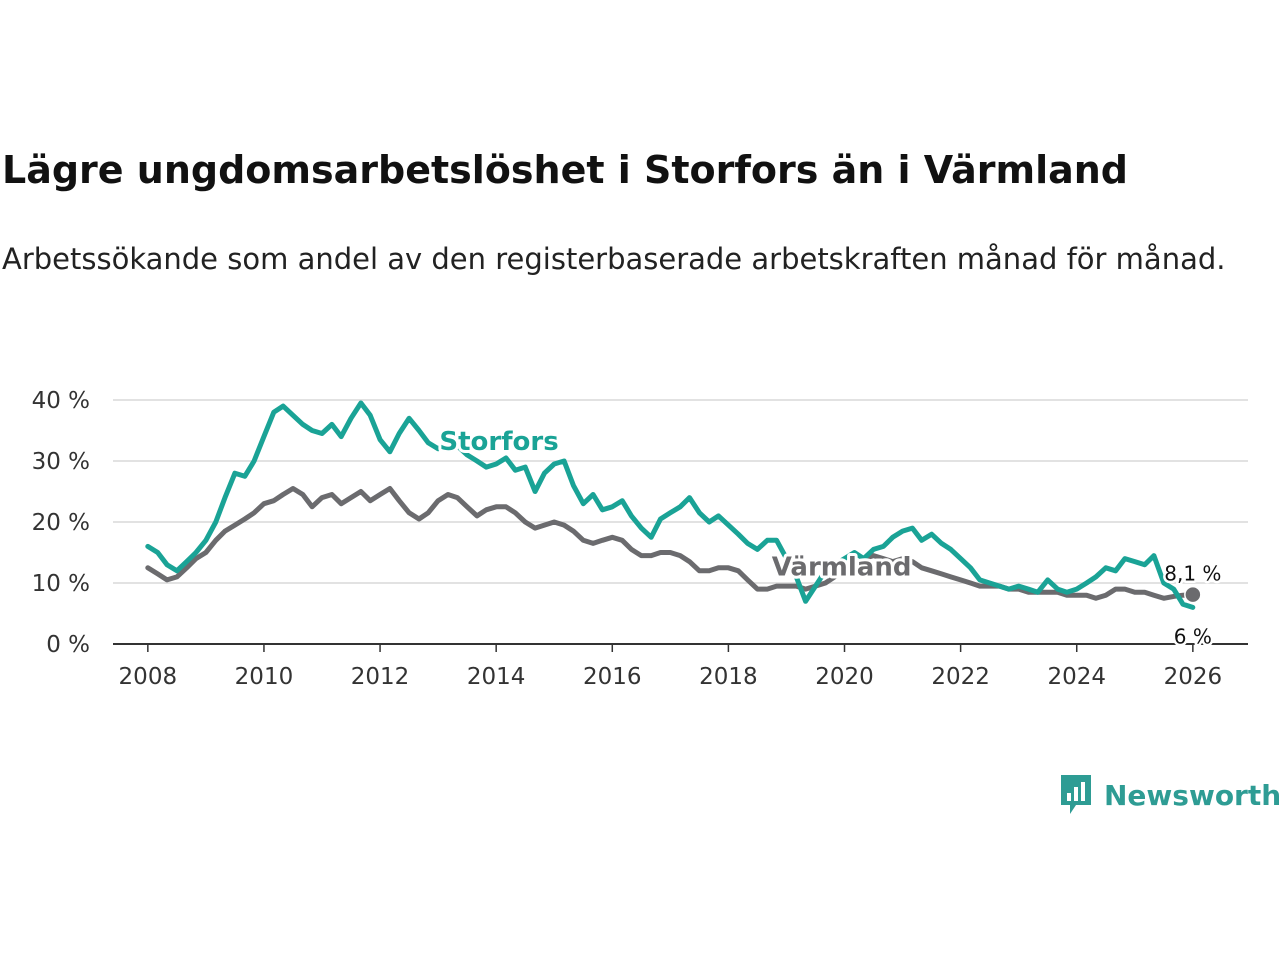  Describe the element at coordinates (728, 677) in the screenshot. I see `x-tick-label: 2018` at that location.